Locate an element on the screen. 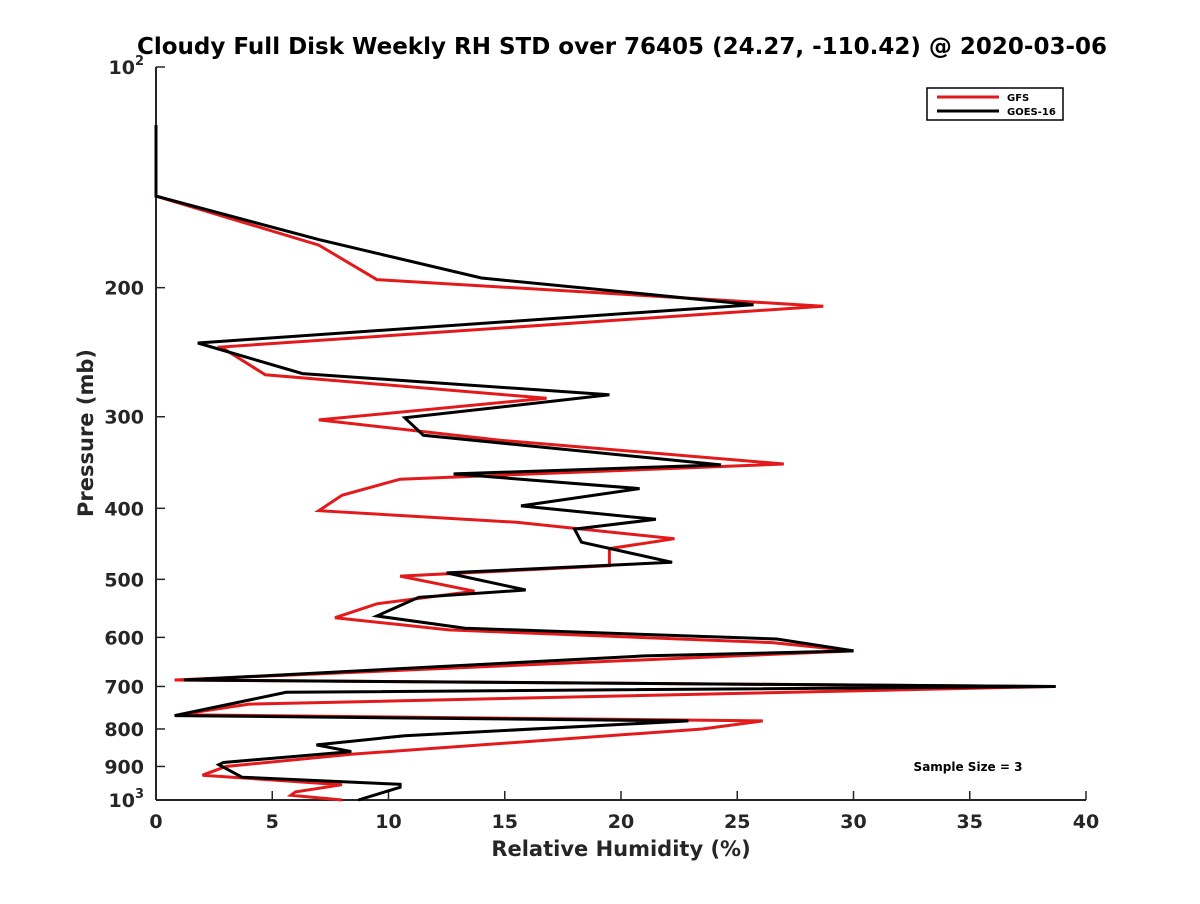  y-tick-label: 700 is located at coordinates (124, 687).